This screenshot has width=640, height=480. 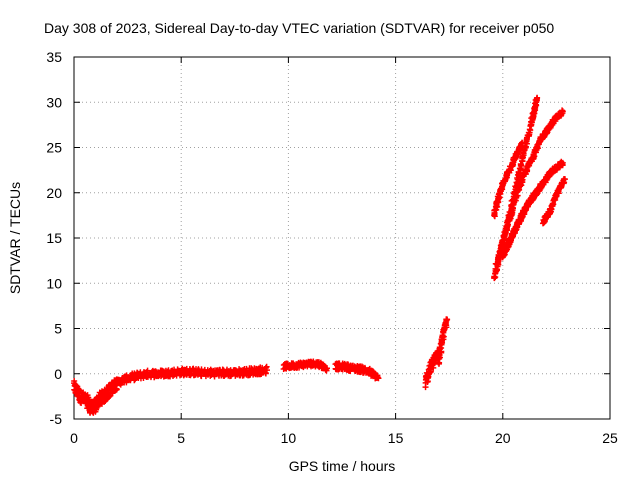 I want to click on y-tick-label: 30, so click(x=54, y=102).